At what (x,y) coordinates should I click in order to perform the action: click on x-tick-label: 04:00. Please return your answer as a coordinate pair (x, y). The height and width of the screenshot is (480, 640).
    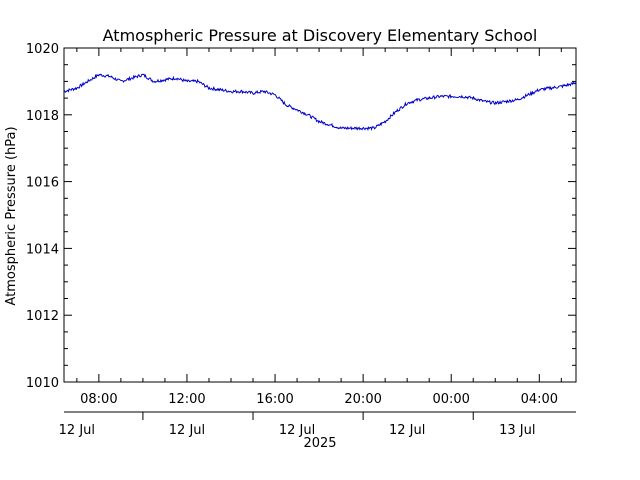
    Looking at the image, I should click on (539, 399).